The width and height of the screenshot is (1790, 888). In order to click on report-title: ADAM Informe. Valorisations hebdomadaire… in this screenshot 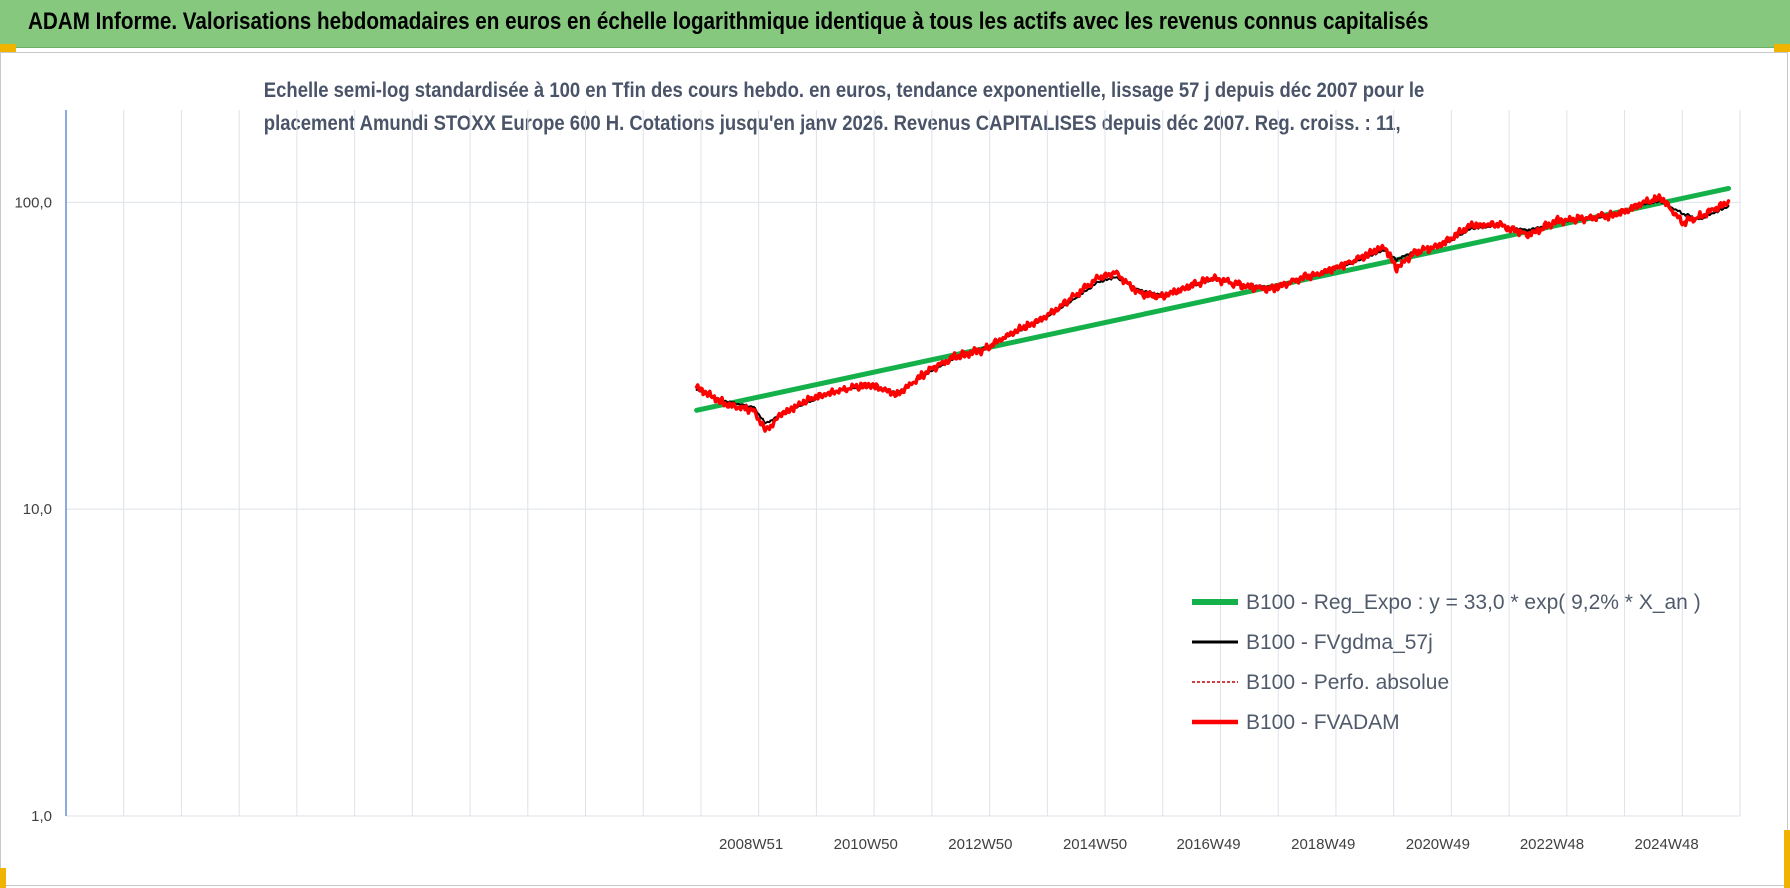, I will do `click(728, 21)`.